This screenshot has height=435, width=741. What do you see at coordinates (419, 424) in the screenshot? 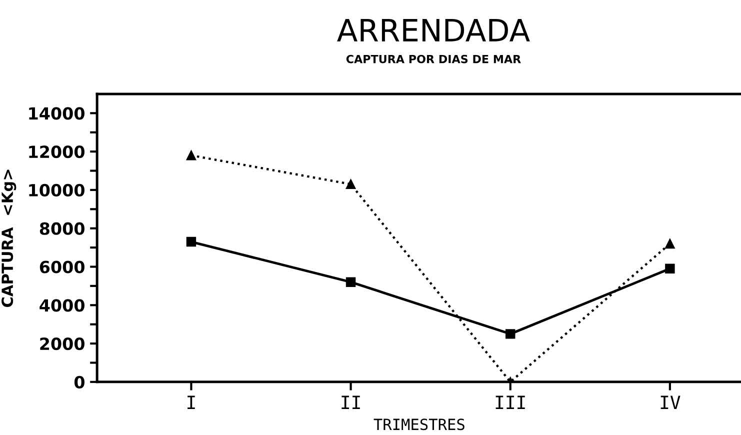
I see `x-axis-title: TRIMESTRES` at bounding box center [419, 424].